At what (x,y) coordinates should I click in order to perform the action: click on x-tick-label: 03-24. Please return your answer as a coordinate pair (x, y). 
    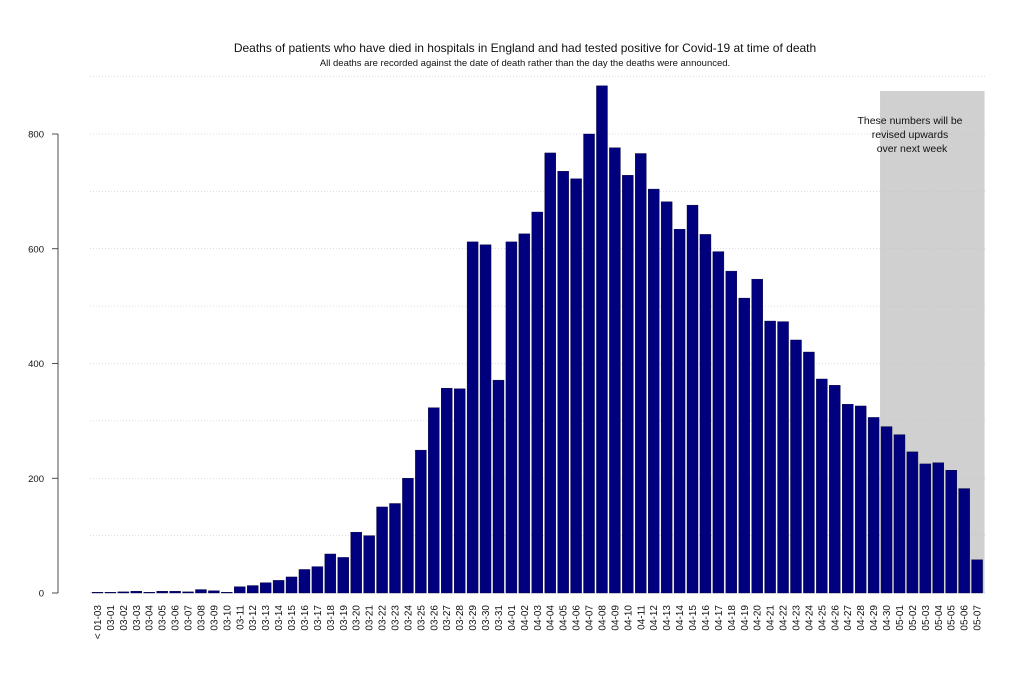
    Looking at the image, I should click on (408, 618).